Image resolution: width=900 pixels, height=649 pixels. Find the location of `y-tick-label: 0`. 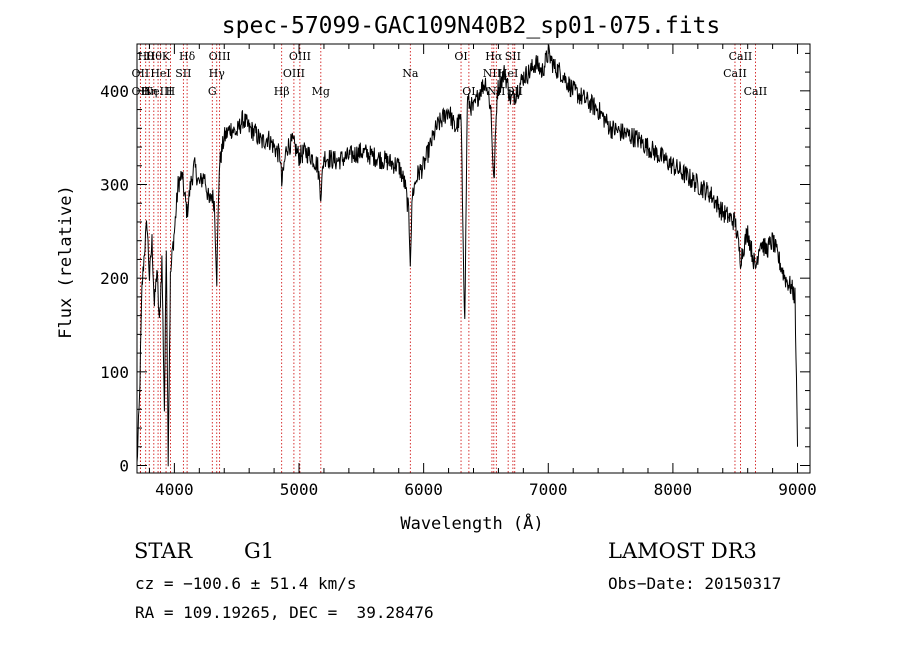

y-tick-label: 0 is located at coordinates (124, 466).